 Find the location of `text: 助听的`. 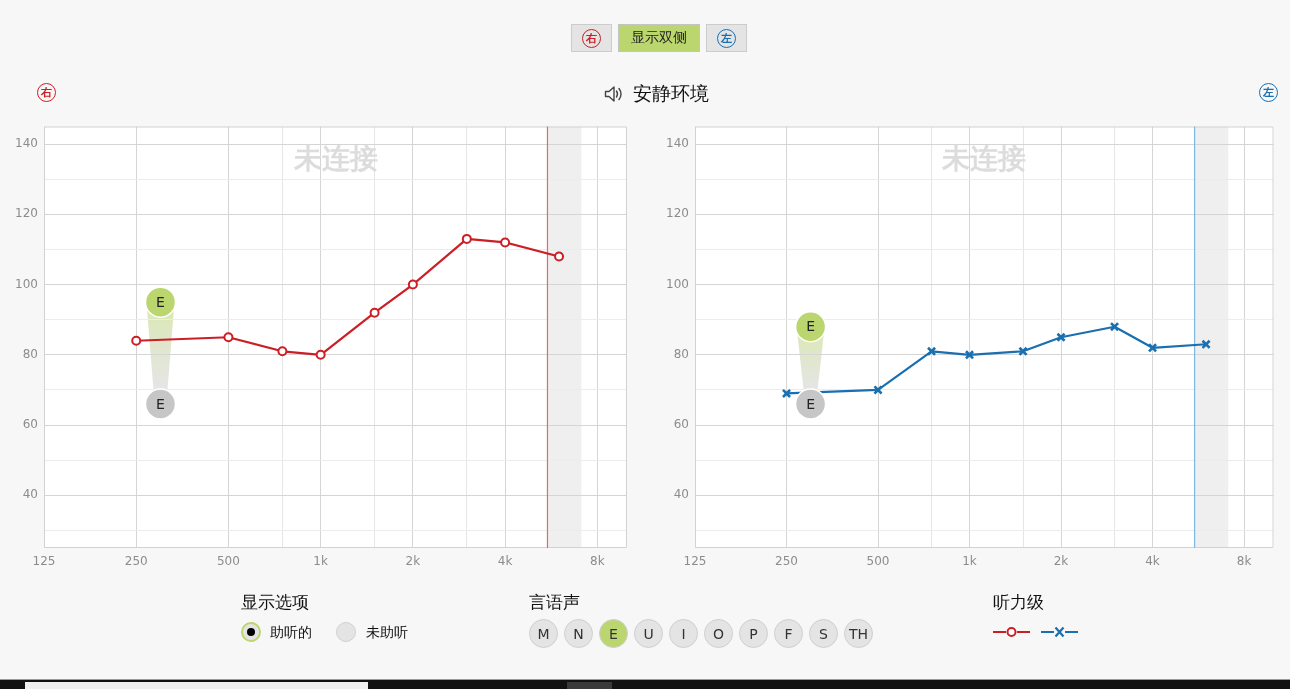

text: 助听的 is located at coordinates (291, 632).